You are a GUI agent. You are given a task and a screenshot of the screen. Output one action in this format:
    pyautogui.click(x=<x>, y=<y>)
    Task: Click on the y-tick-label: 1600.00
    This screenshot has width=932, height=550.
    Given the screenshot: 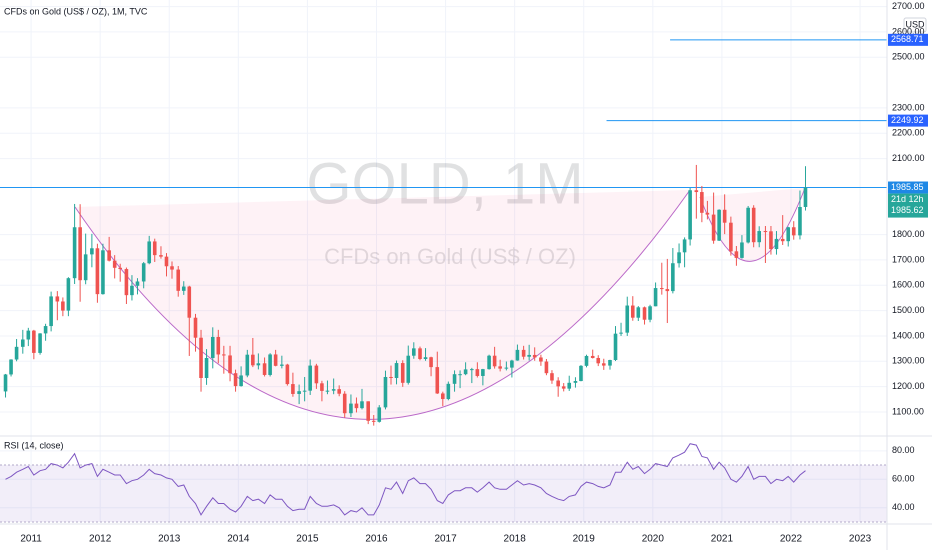 What is the action you would take?
    pyautogui.click(x=908, y=285)
    